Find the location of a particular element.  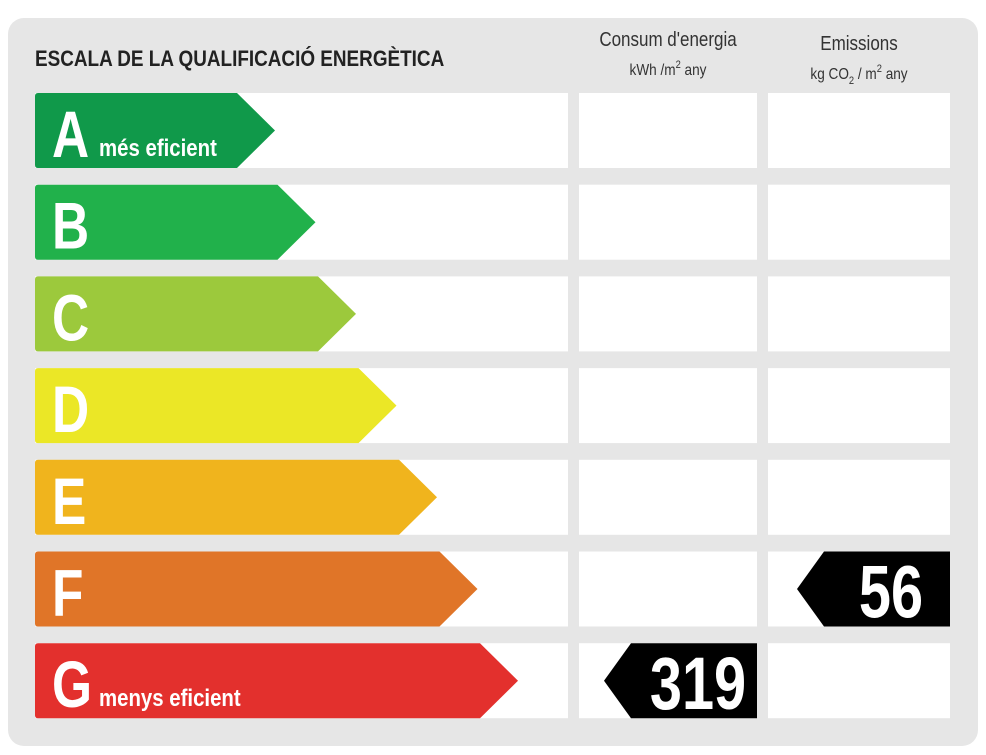

rating-letter: A is located at coordinates (70, 134).